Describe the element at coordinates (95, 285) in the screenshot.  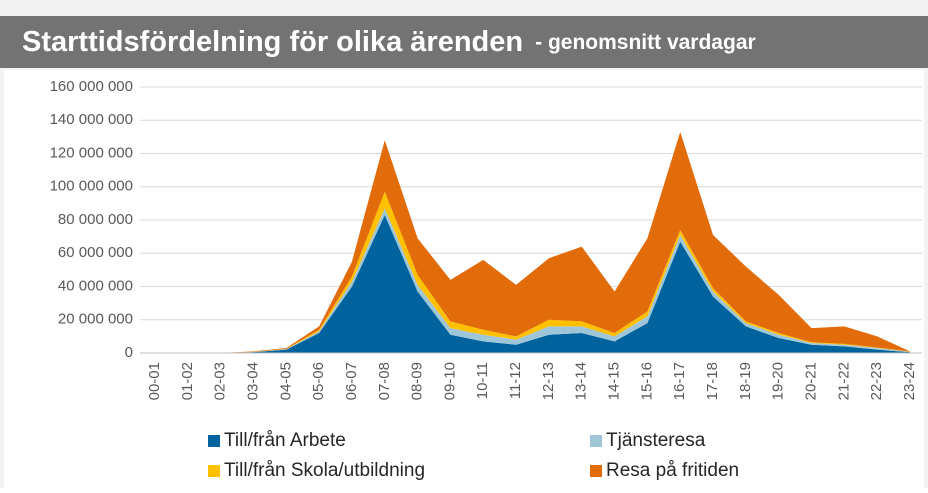
I see `y-tick-label: 40 000 000` at that location.